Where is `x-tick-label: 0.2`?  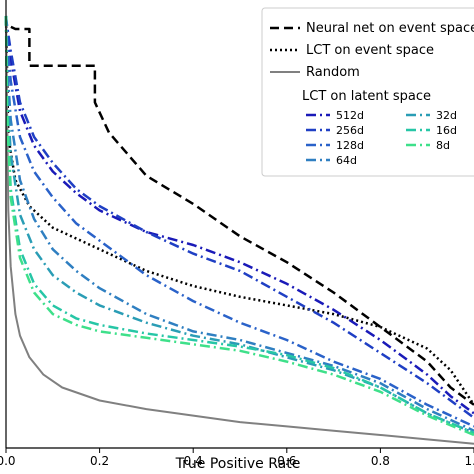
x-tick-label: 0.2 is located at coordinates (99, 461).